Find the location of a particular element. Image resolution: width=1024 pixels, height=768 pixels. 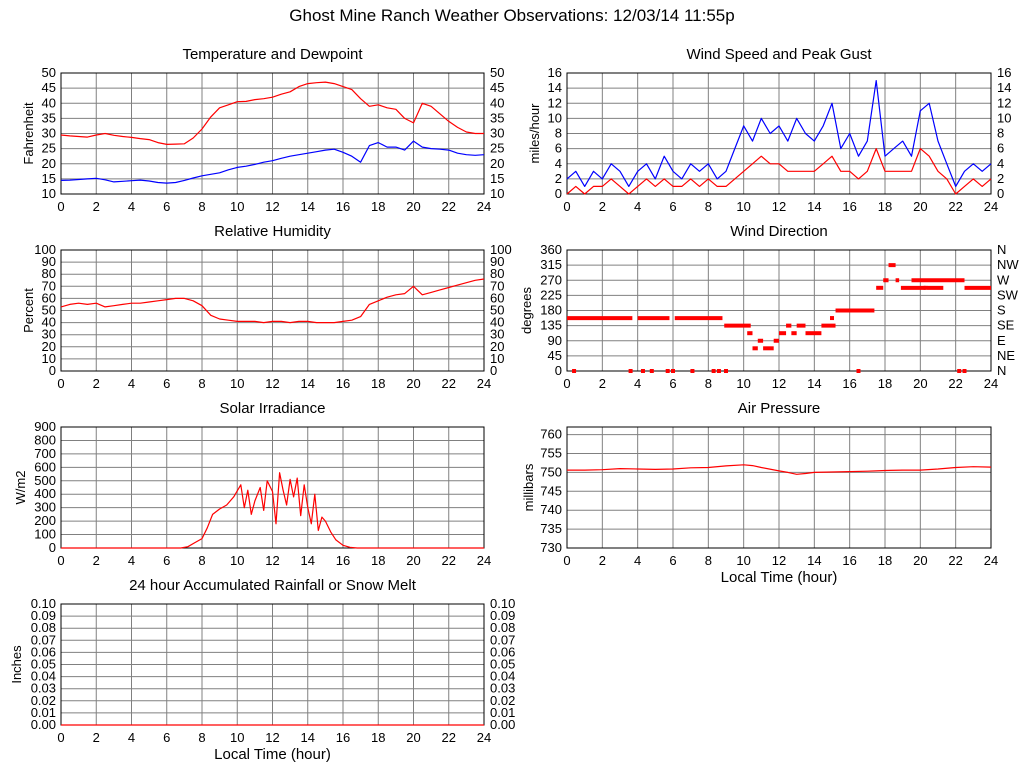

y-axis-label: degrees is located at coordinates (526, 310).